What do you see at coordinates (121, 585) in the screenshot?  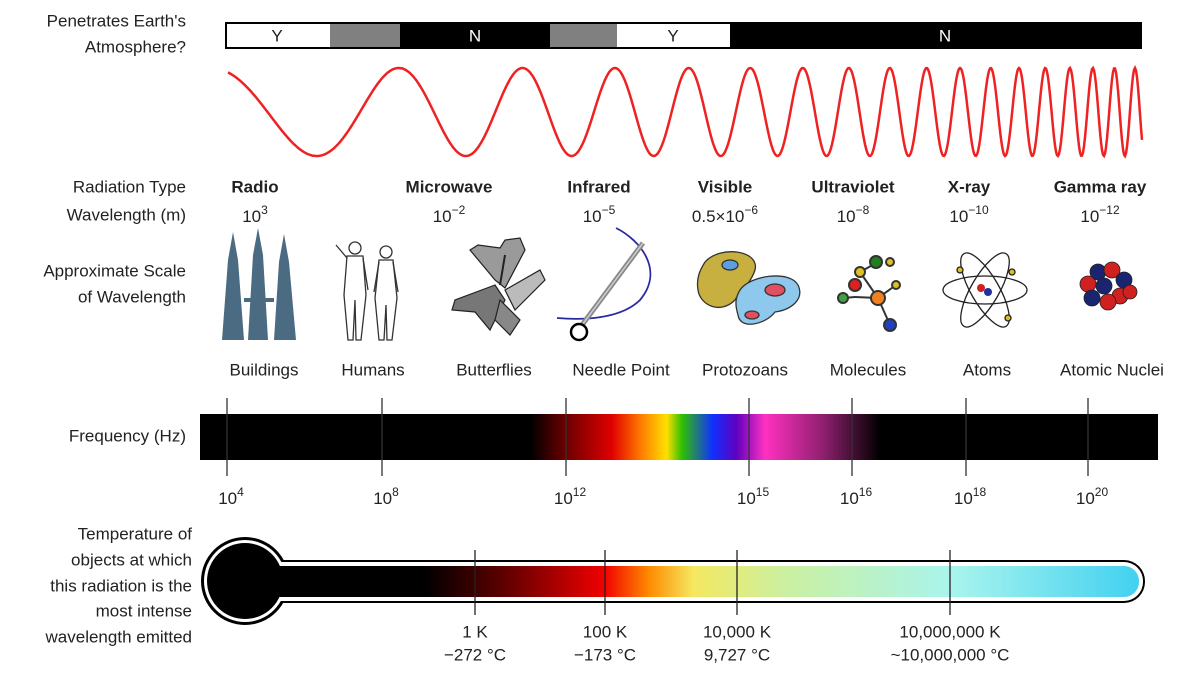 I see `row-label: this radiation is the` at bounding box center [121, 585].